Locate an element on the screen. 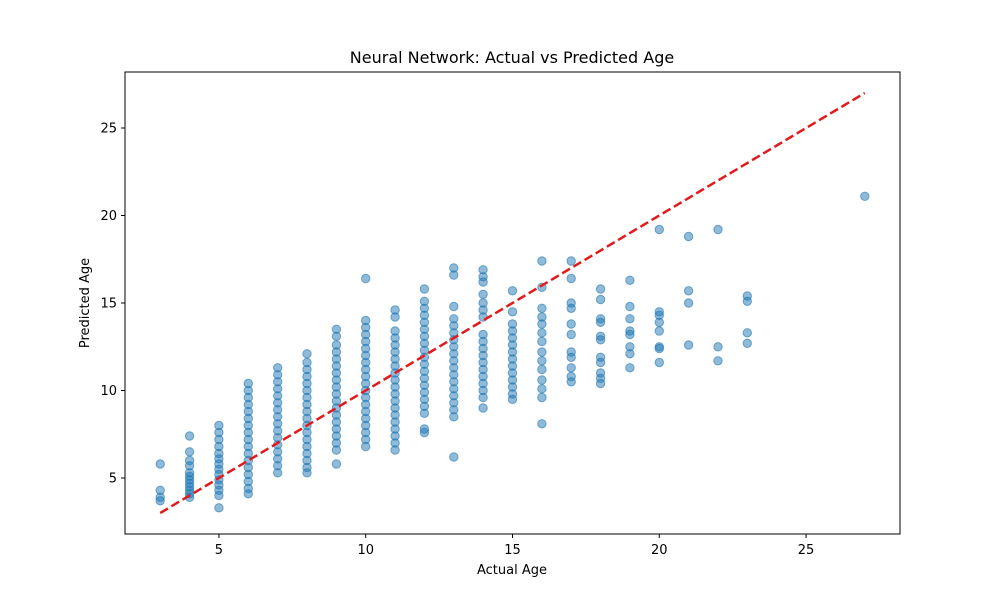 This screenshot has width=1000, height=600. x-tick-label: 20 is located at coordinates (659, 550).